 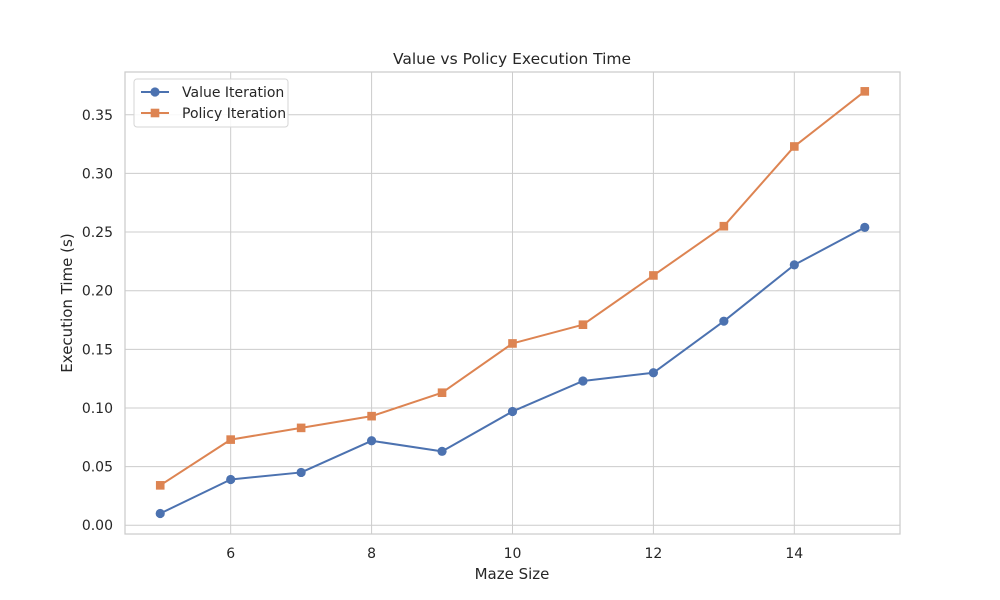 I want to click on y-tick-label: 0.10, so click(x=97, y=409).